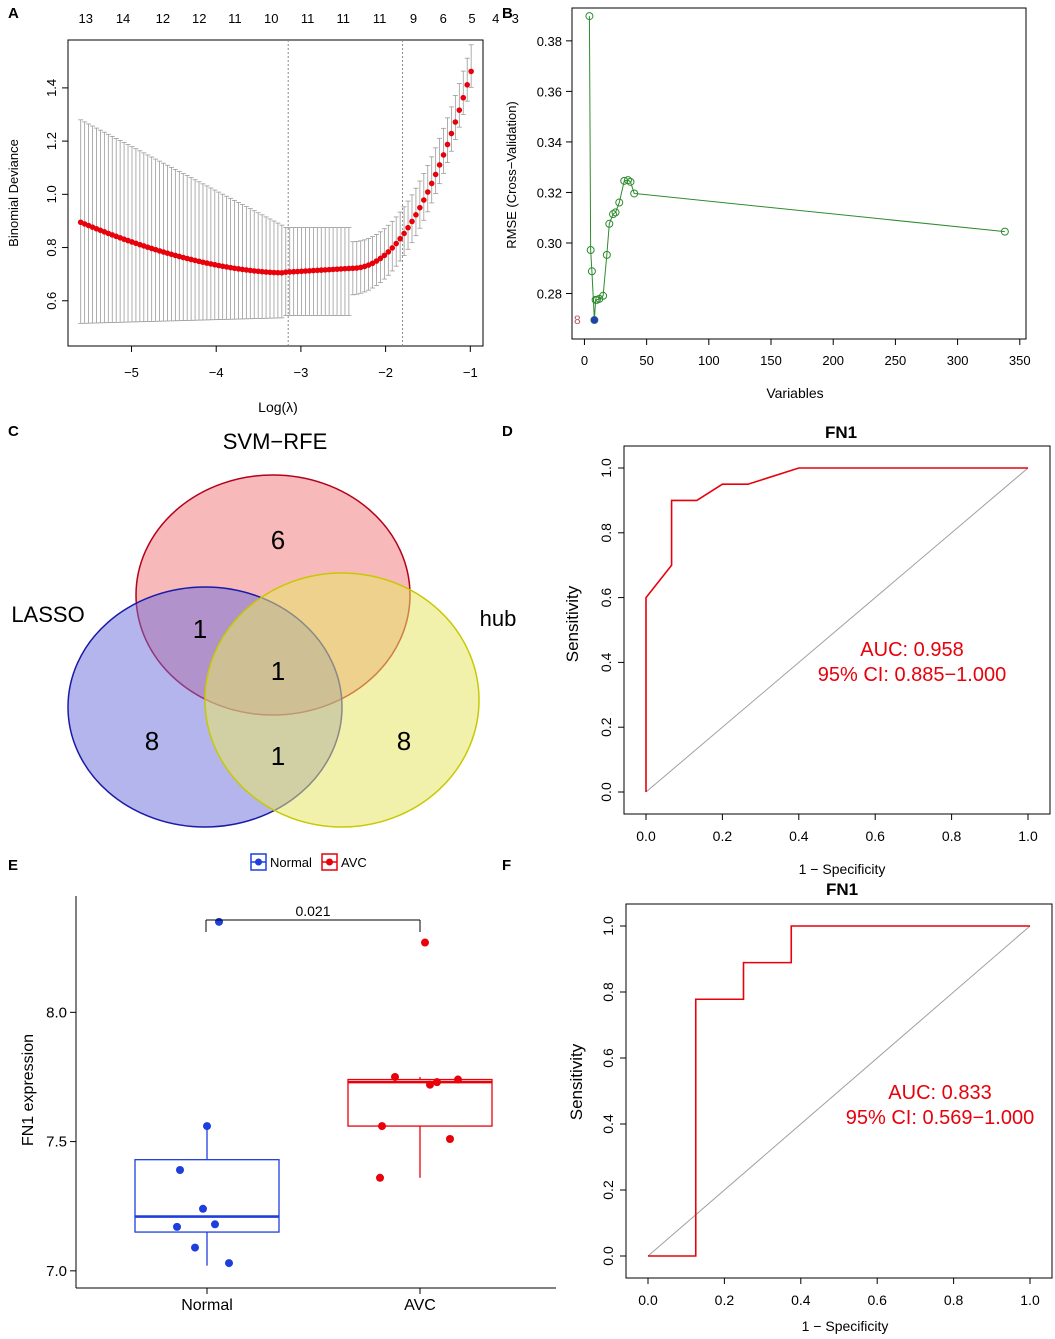  Describe the element at coordinates (584, 360) in the screenshot. I see `x-tick-label-b: 0` at that location.